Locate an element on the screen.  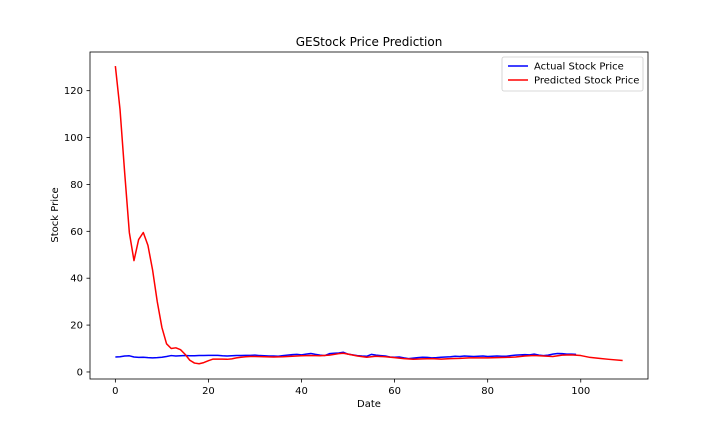
y-tick-label: 80 is located at coordinates (76, 185).